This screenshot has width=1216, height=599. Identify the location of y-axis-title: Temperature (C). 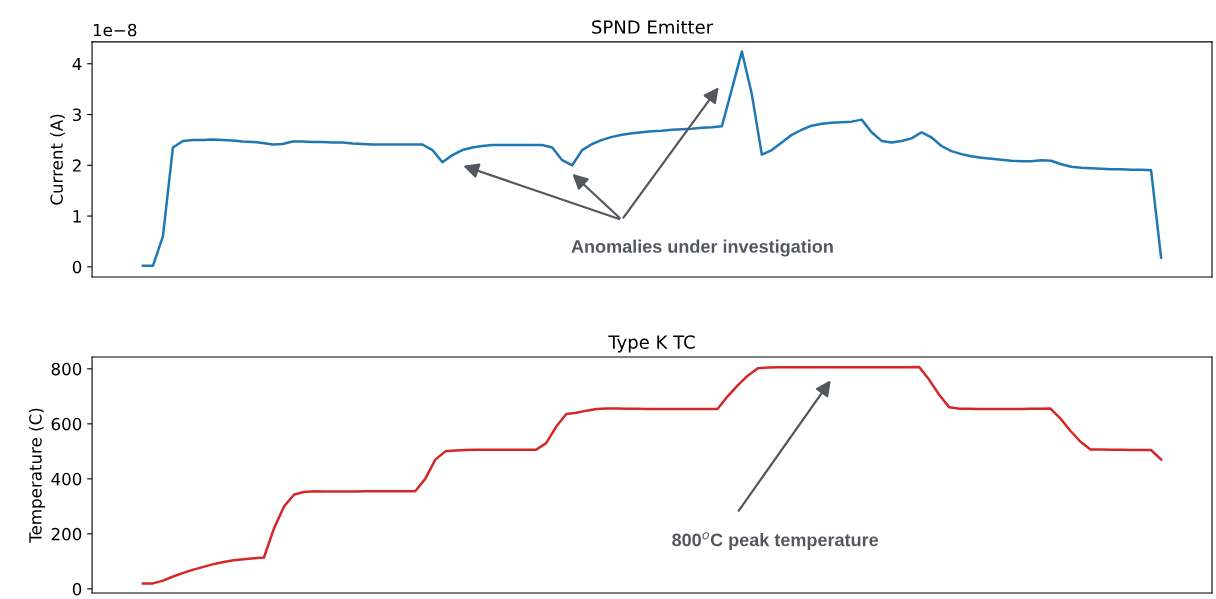
(36, 475).